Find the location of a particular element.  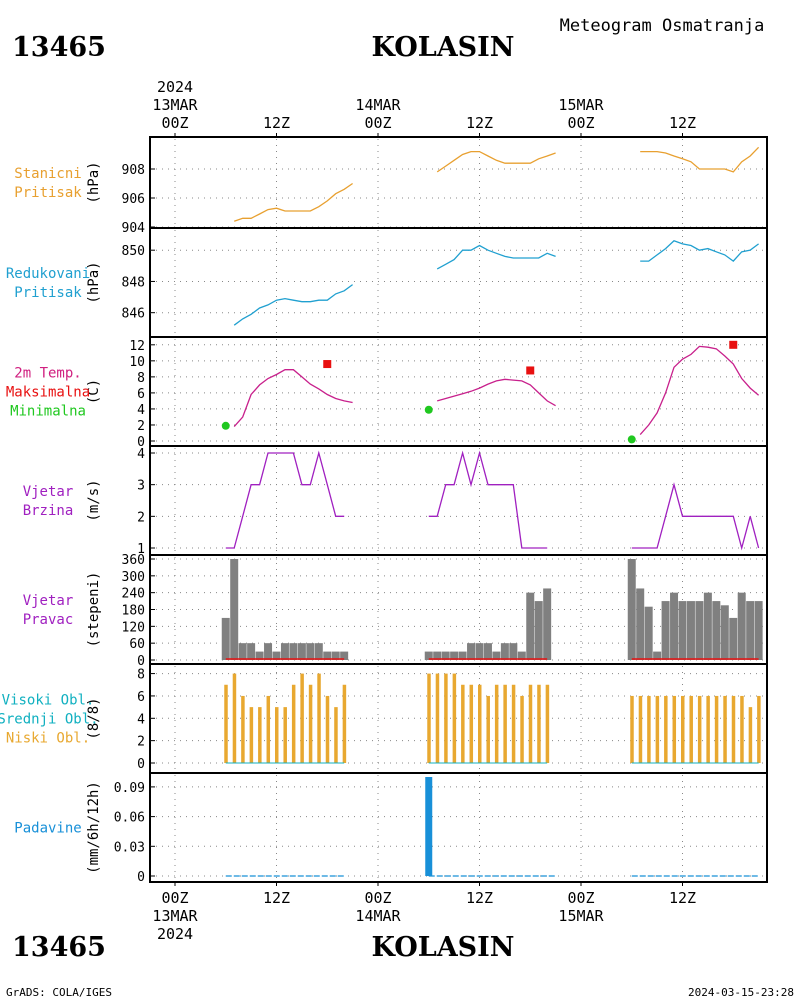

footer-timestamp: 2024-03-15-23:28 is located at coordinates (741, 992).